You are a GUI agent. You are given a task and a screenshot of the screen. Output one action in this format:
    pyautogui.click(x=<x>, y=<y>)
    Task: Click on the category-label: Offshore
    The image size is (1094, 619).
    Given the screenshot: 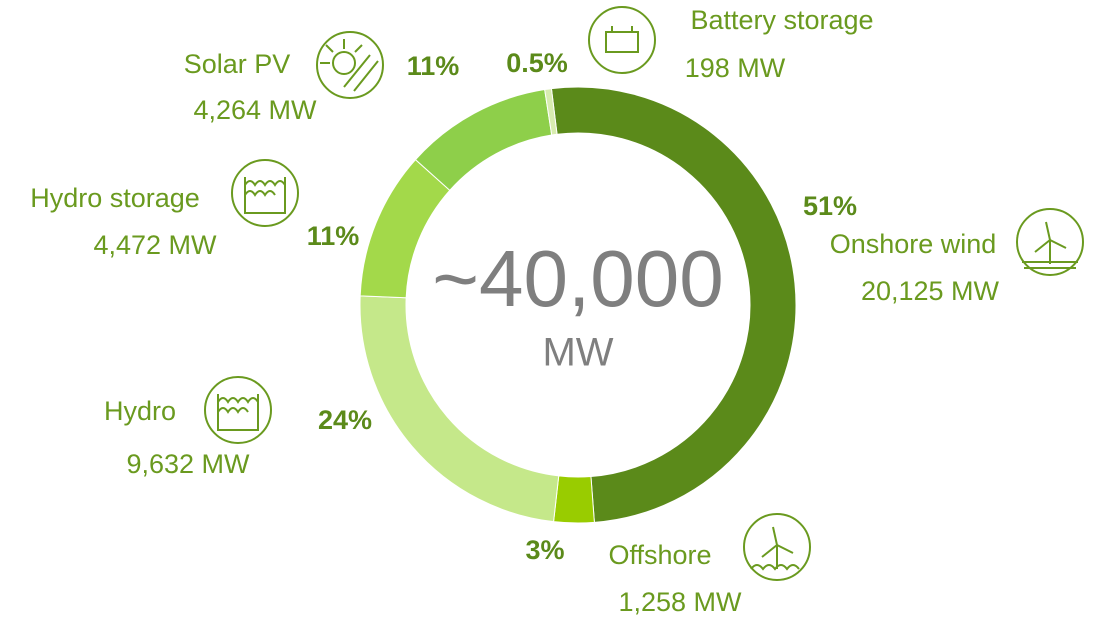 What is the action you would take?
    pyautogui.click(x=659, y=555)
    